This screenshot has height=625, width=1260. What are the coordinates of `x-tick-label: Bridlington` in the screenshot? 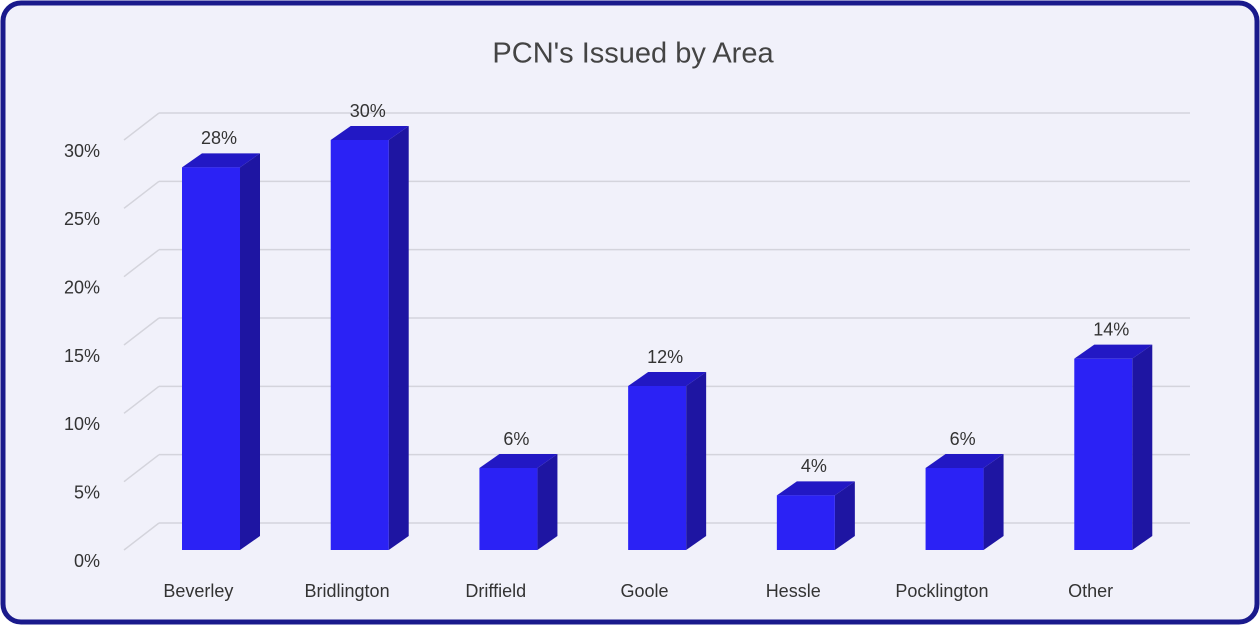 It's located at (347, 591).